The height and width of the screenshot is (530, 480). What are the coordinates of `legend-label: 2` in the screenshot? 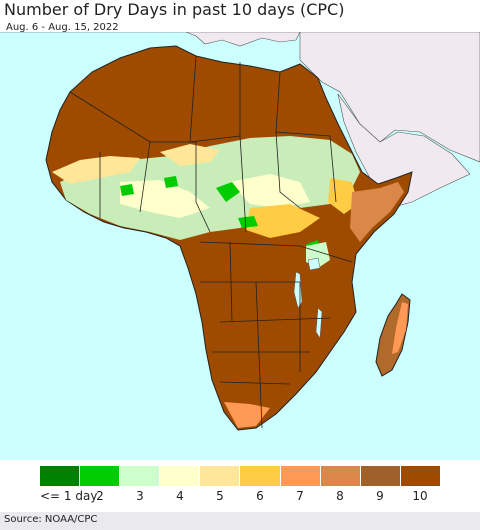 It's located at (100, 496).